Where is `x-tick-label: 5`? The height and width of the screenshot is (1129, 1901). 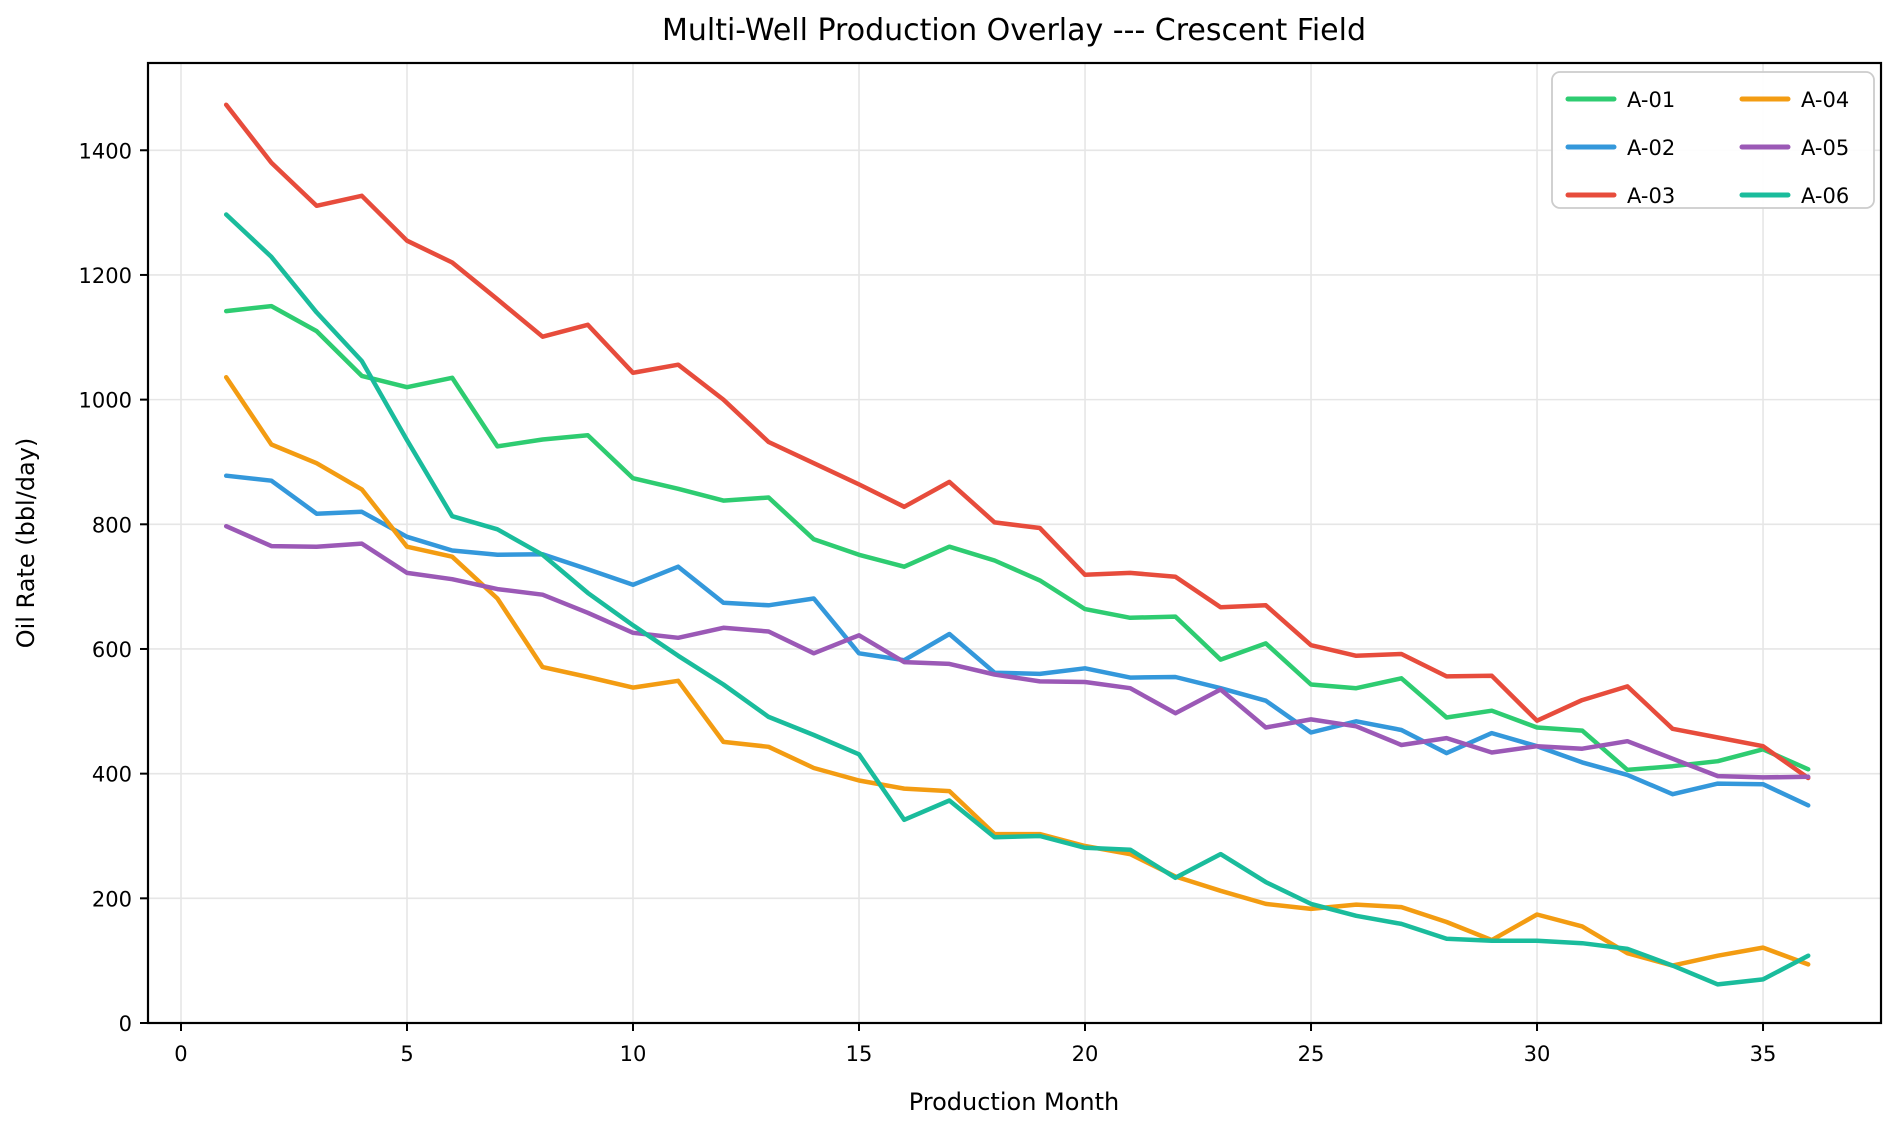
x-tick-label: 5 is located at coordinates (406, 1054).